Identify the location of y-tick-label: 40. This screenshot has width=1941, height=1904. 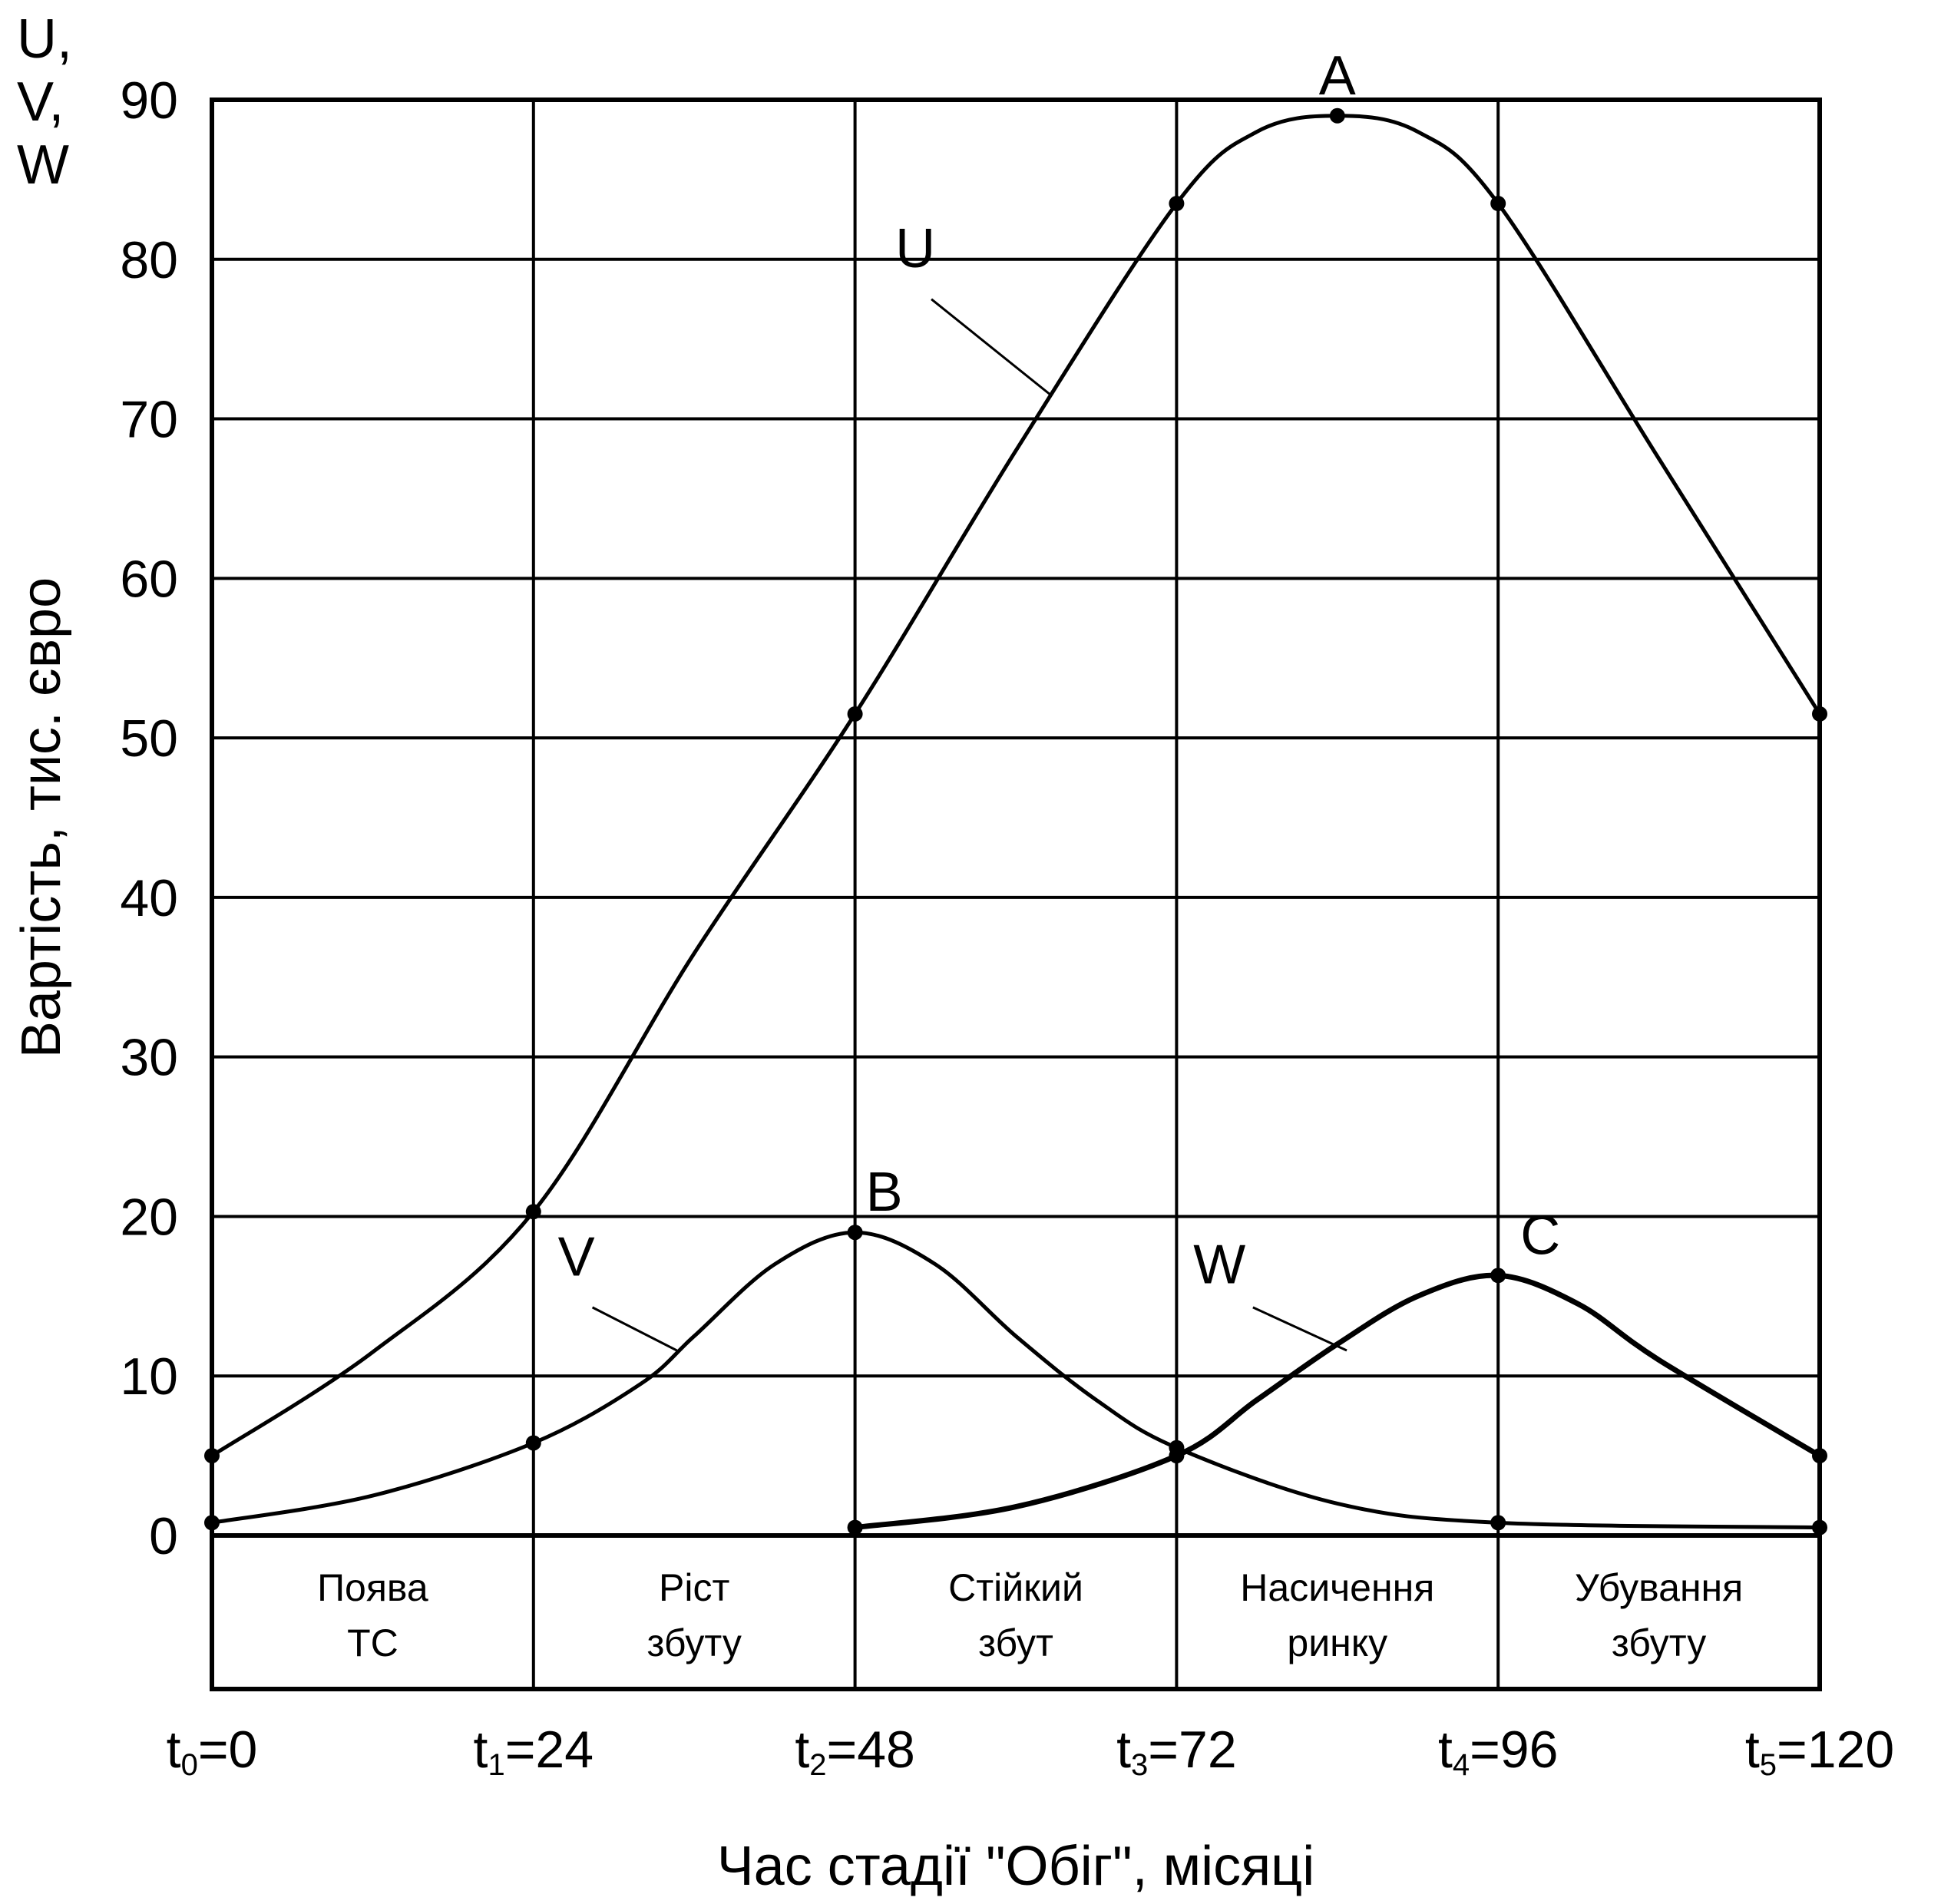
(149, 898).